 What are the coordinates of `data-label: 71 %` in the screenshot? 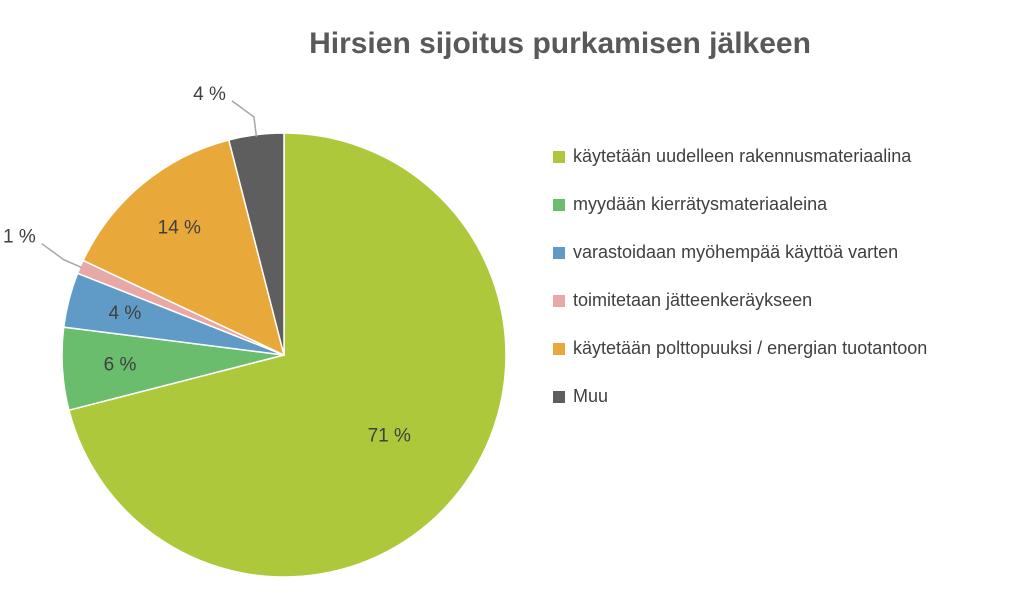 It's located at (389, 436).